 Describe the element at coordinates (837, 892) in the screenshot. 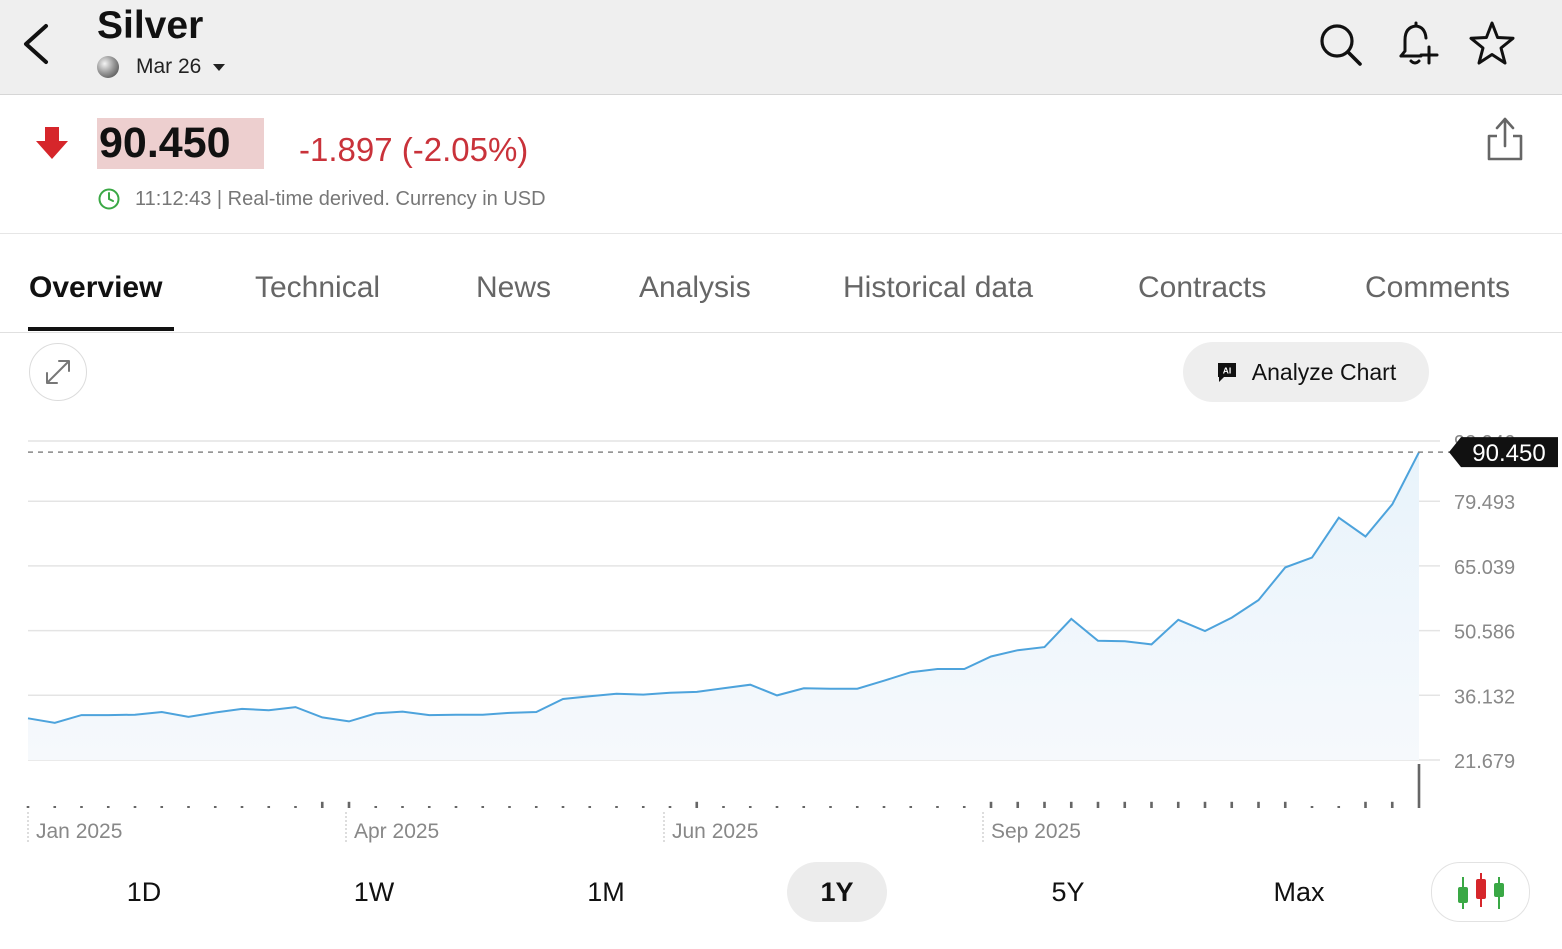

I see `range-1y: 1Y` at that location.